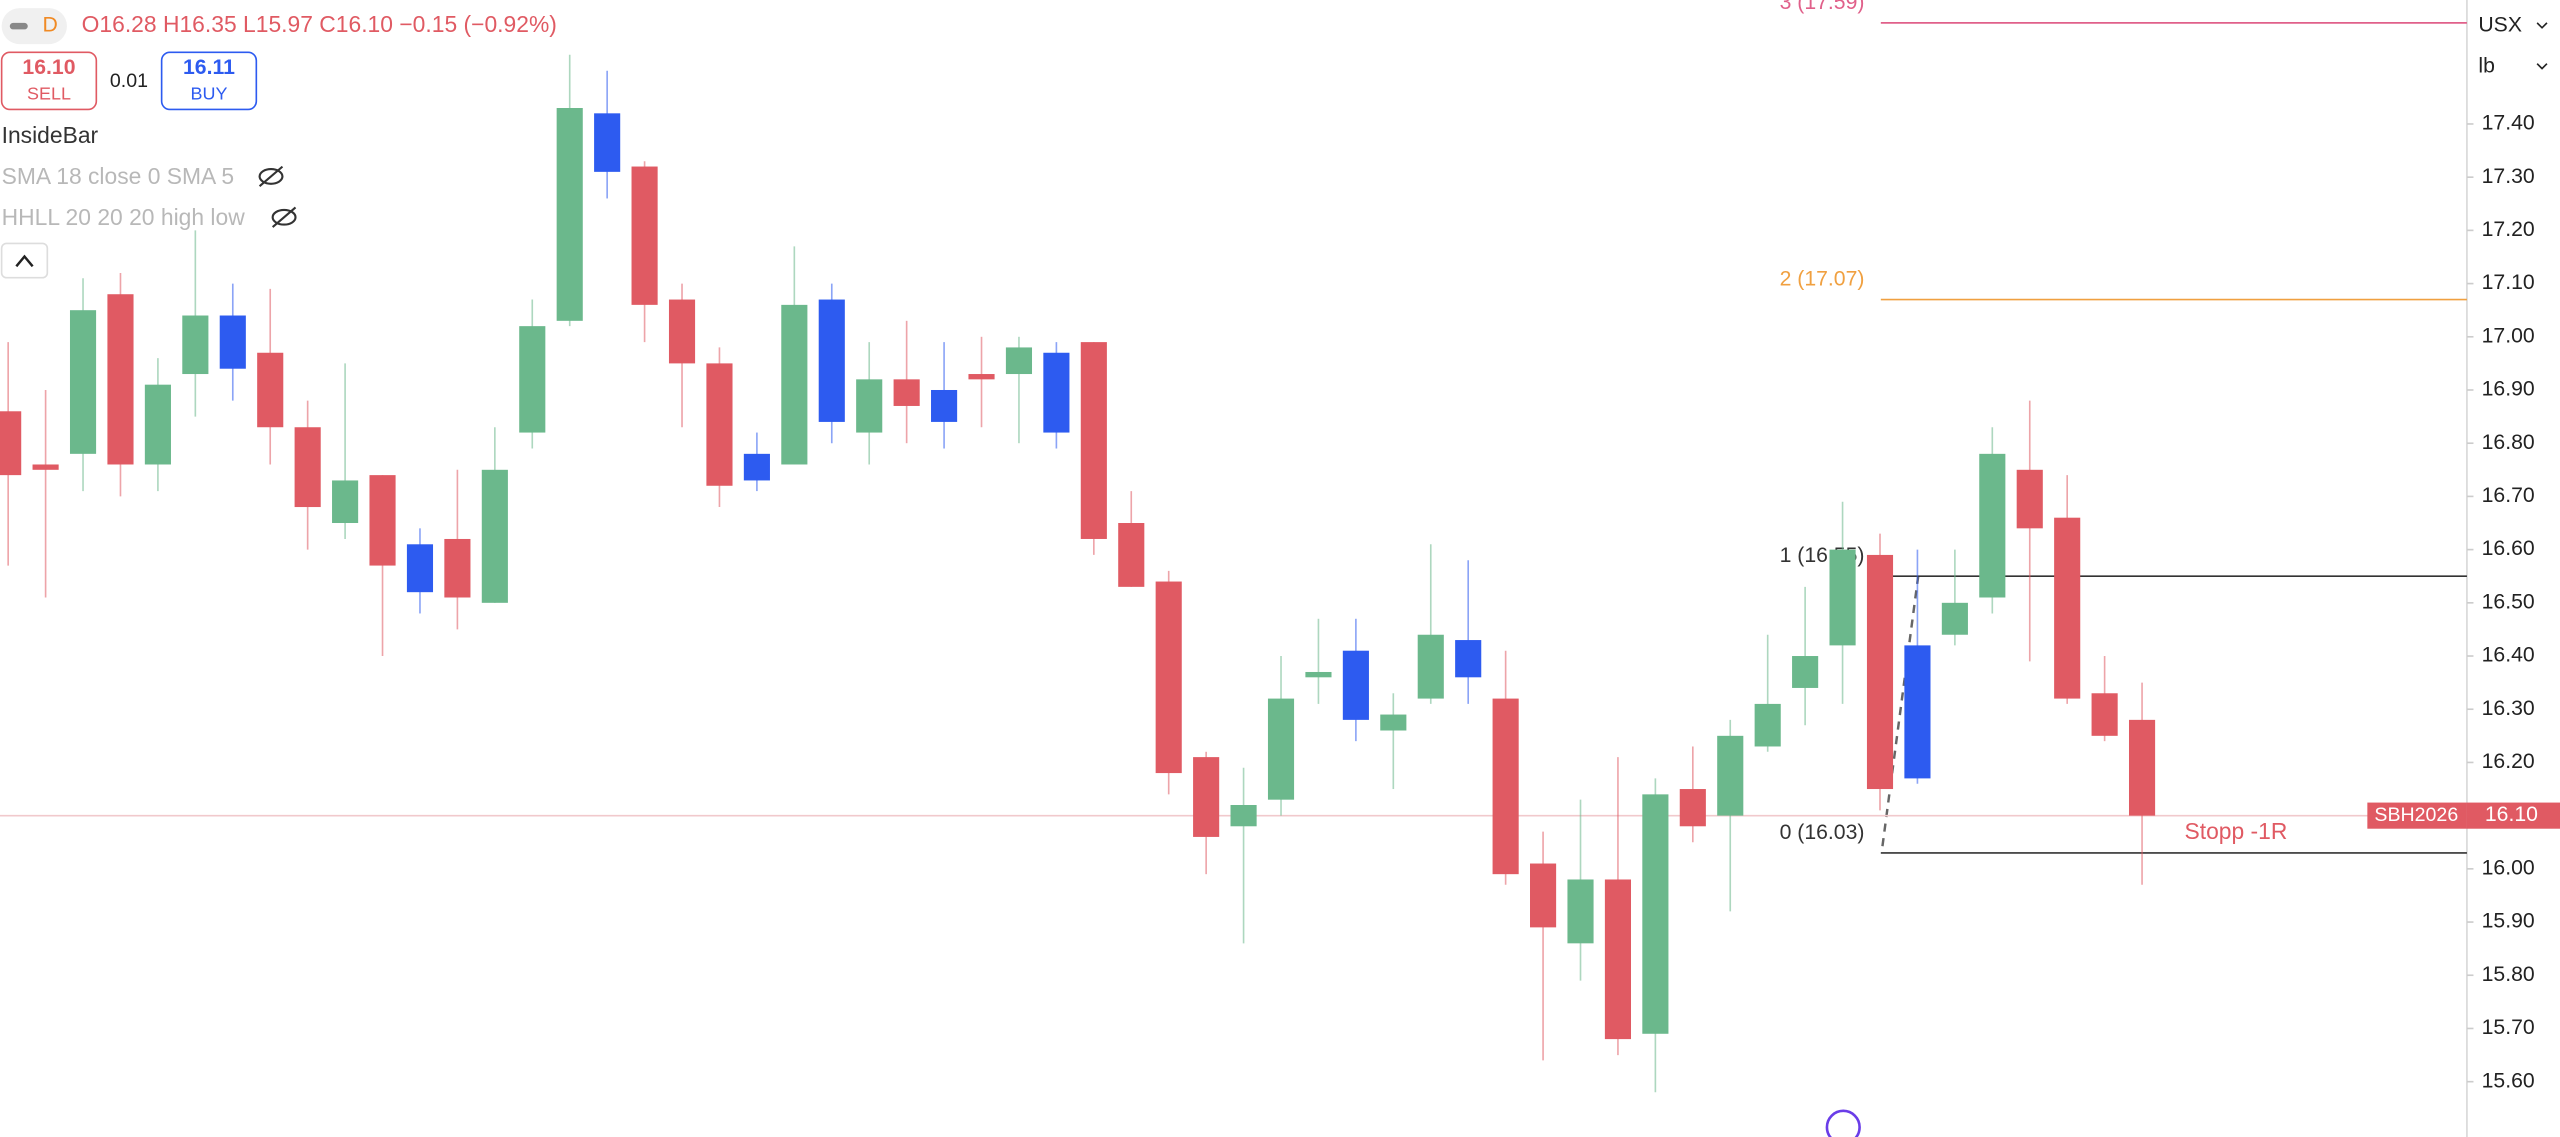 The height and width of the screenshot is (1137, 2560). What do you see at coordinates (2508, 282) in the screenshot?
I see `y-tick-label: 17.10` at bounding box center [2508, 282].